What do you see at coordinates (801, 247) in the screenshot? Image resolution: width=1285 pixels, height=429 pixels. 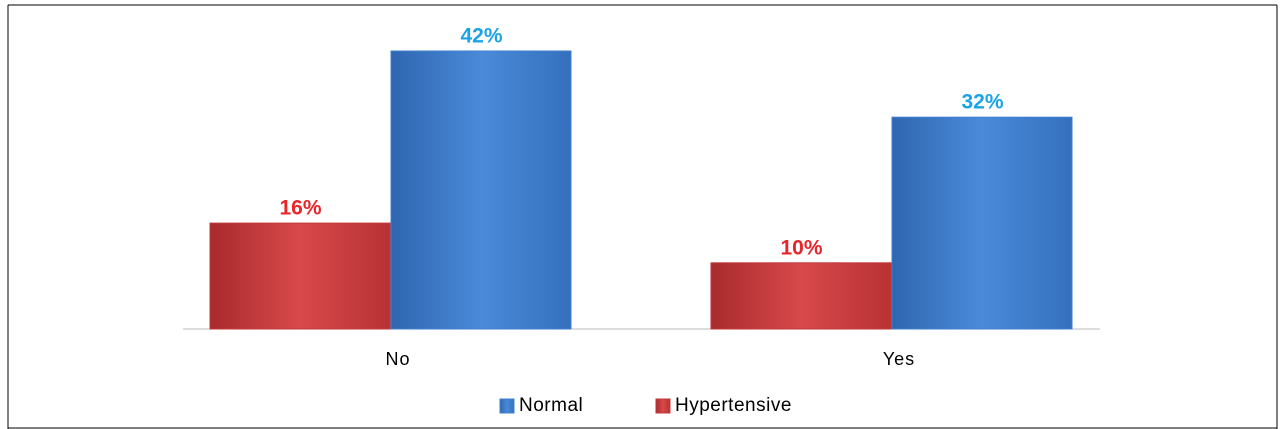 I see `value-label: 10%` at bounding box center [801, 247].